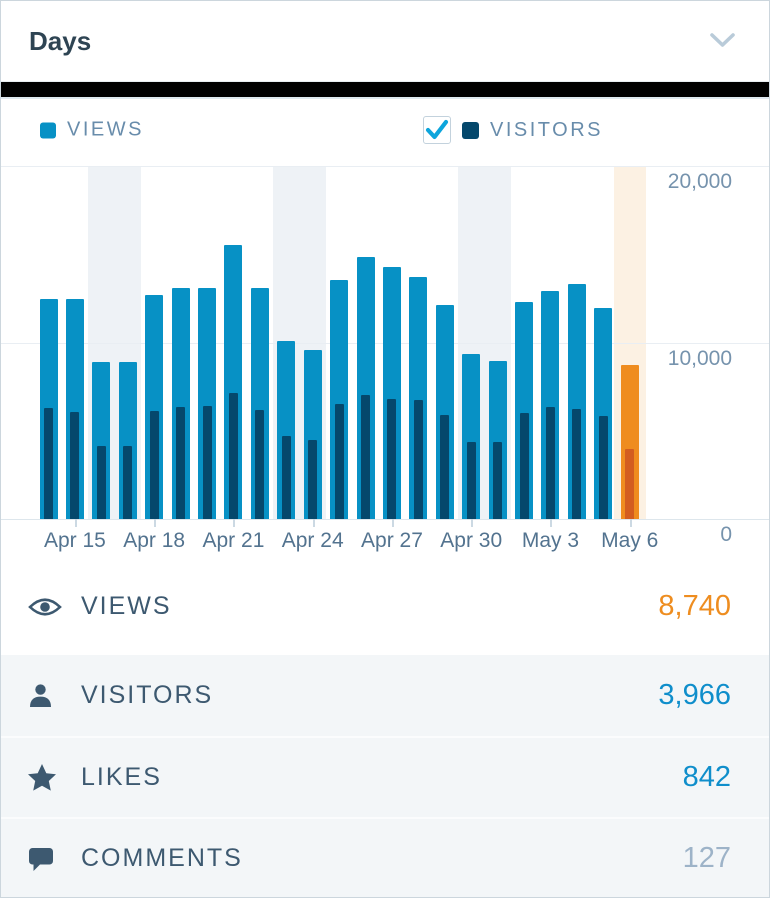 This screenshot has height=898, width=770. I want to click on star-icon, so click(47, 777).